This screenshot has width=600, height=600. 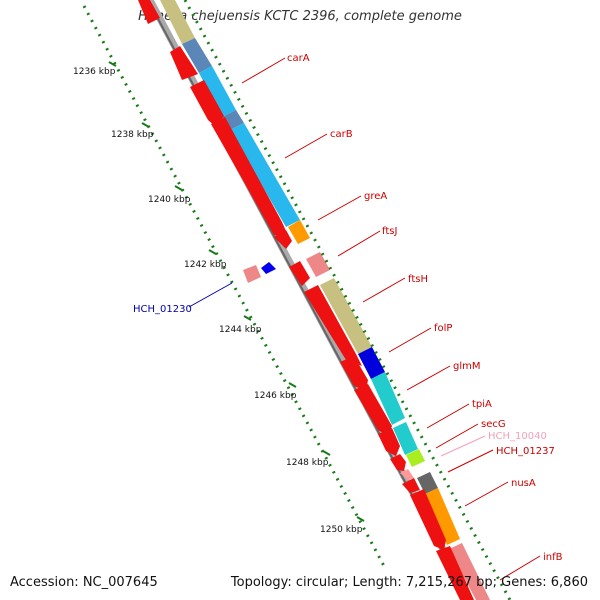 What do you see at coordinates (523, 483) in the screenshot?
I see `gene-label-nusA: nusA` at bounding box center [523, 483].